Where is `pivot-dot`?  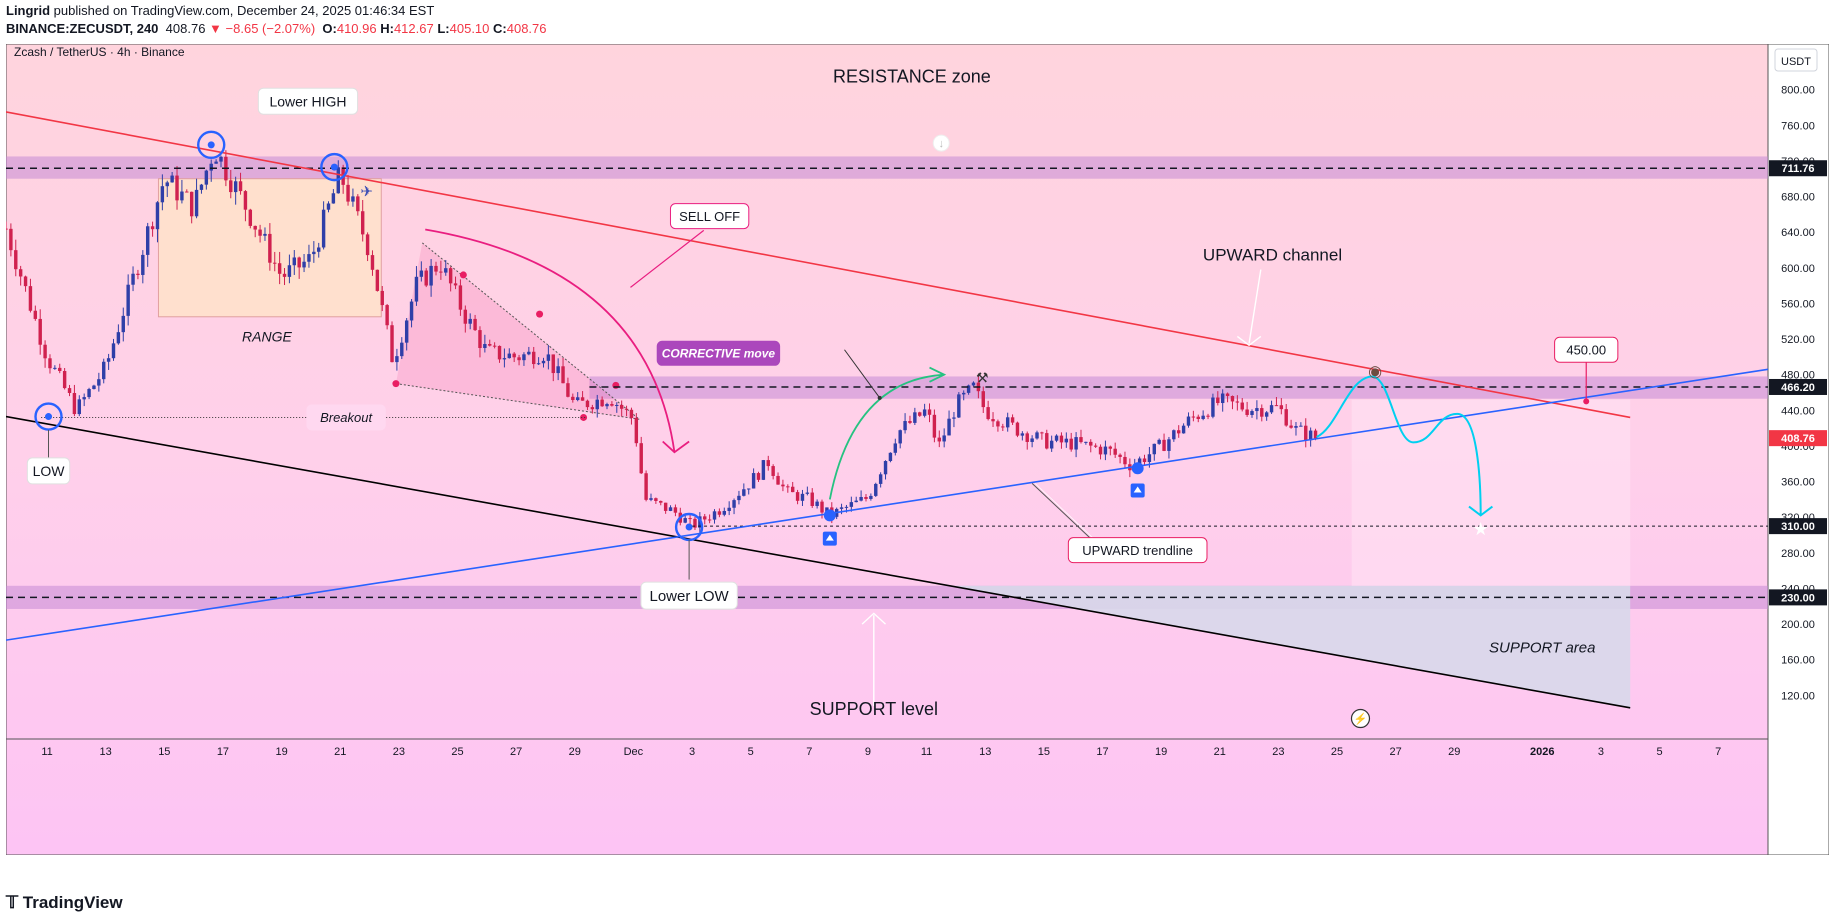 pivot-dot is located at coordinates (49, 417).